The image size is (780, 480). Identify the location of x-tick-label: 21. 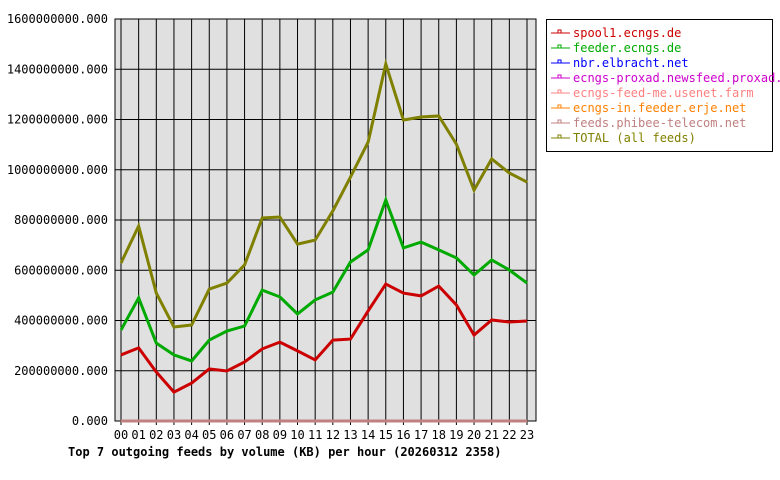
(491, 435).